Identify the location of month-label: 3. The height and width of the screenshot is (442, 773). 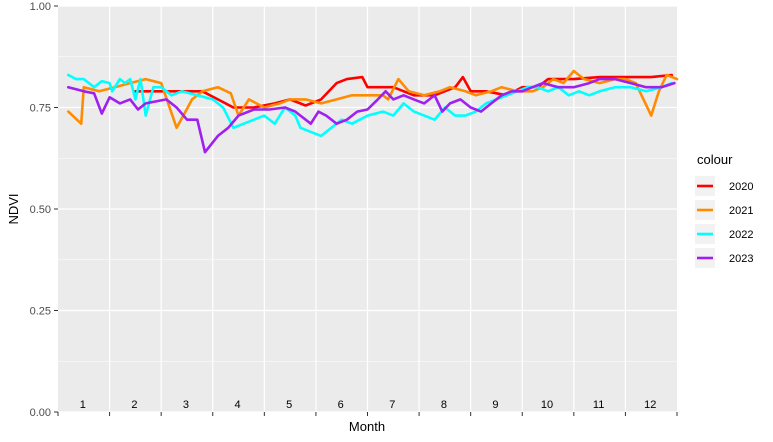
(186, 405).